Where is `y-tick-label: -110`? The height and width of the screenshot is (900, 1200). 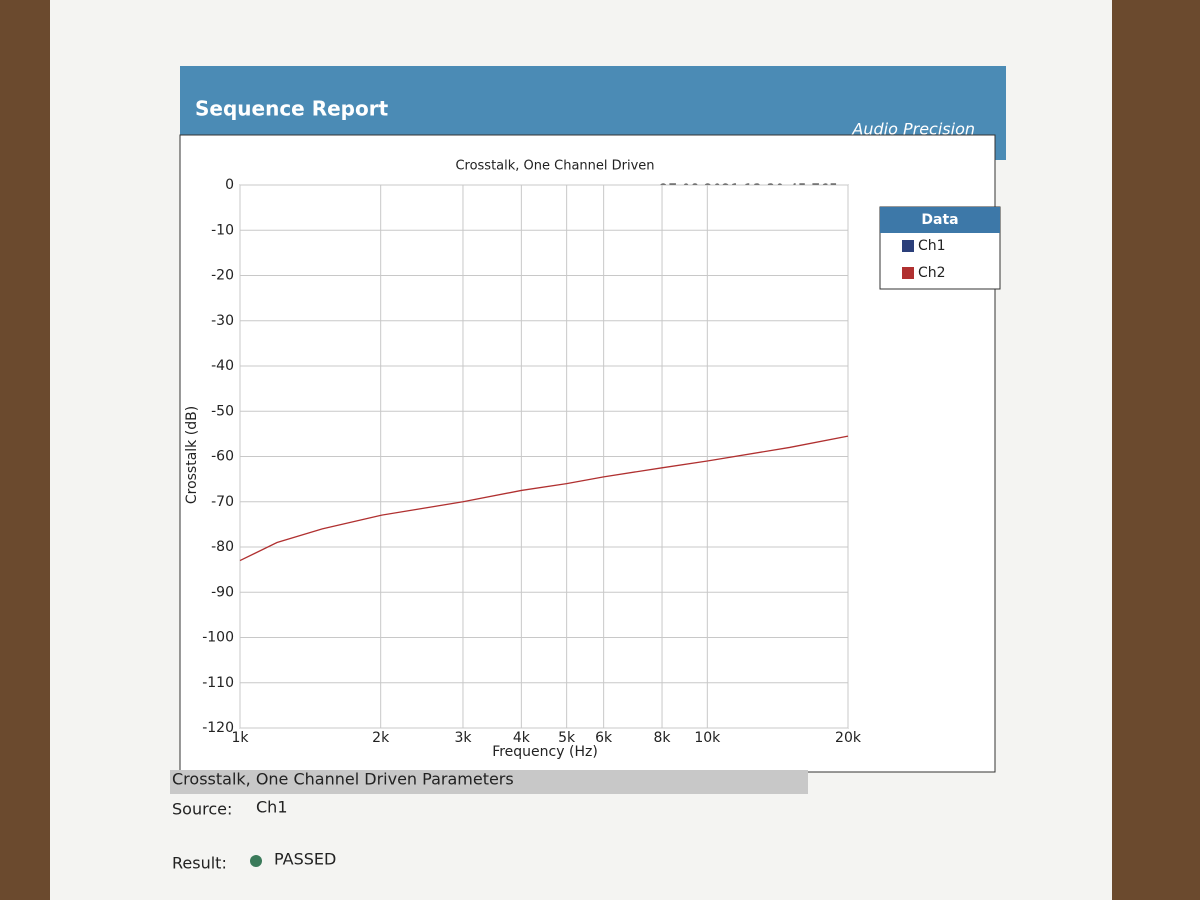
y-tick-label: -110 is located at coordinates (218, 683).